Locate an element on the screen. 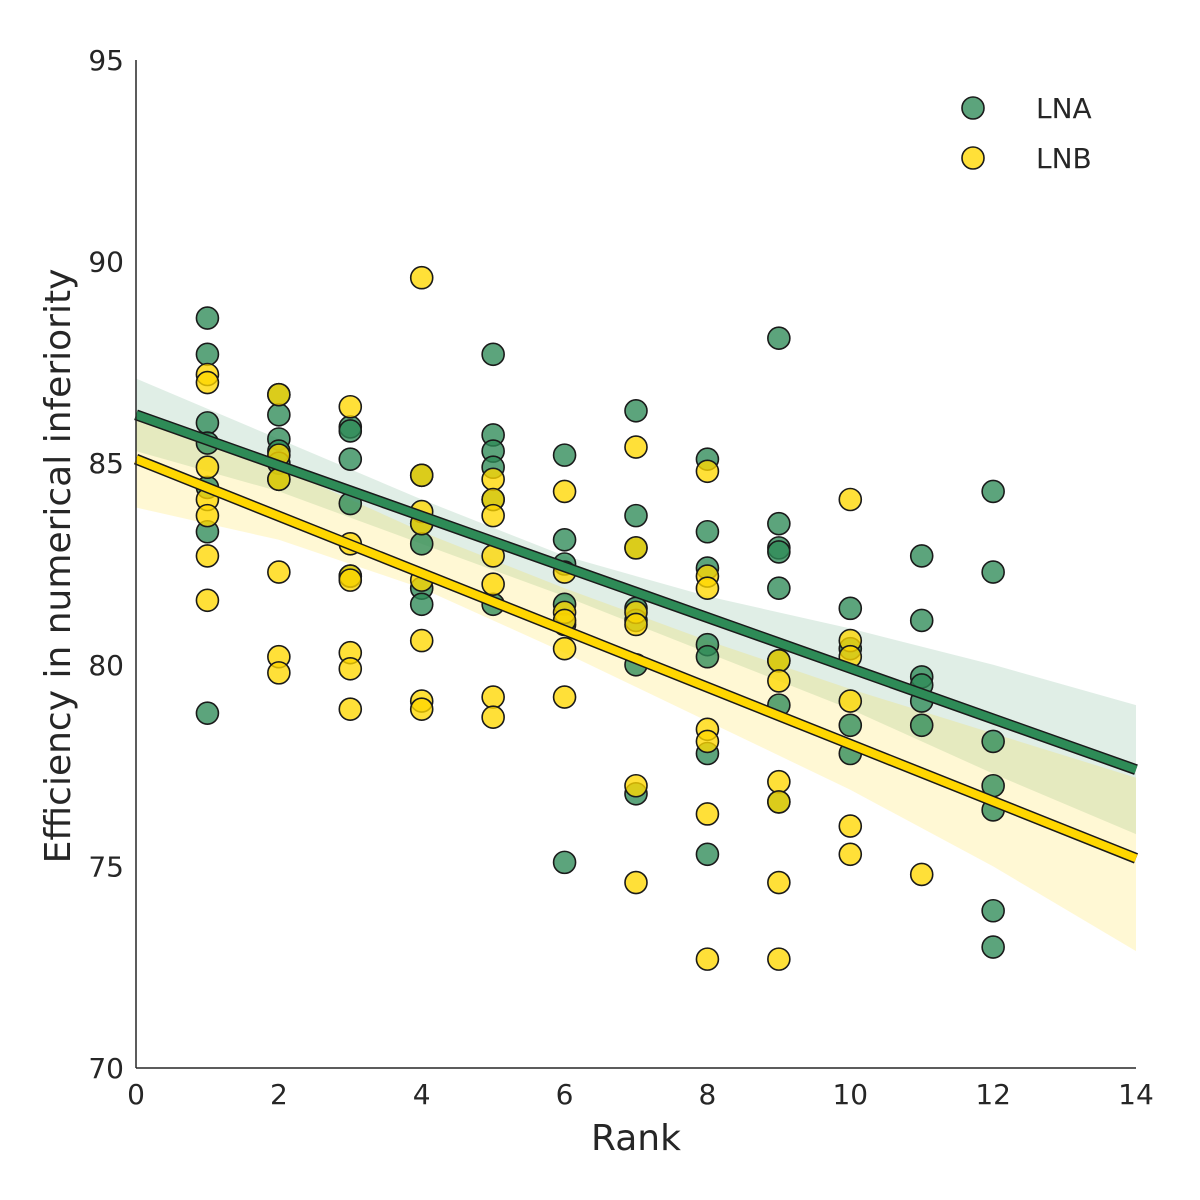 This screenshot has height=1200, width=1200. x-tick-label: 4 is located at coordinates (422, 1094).